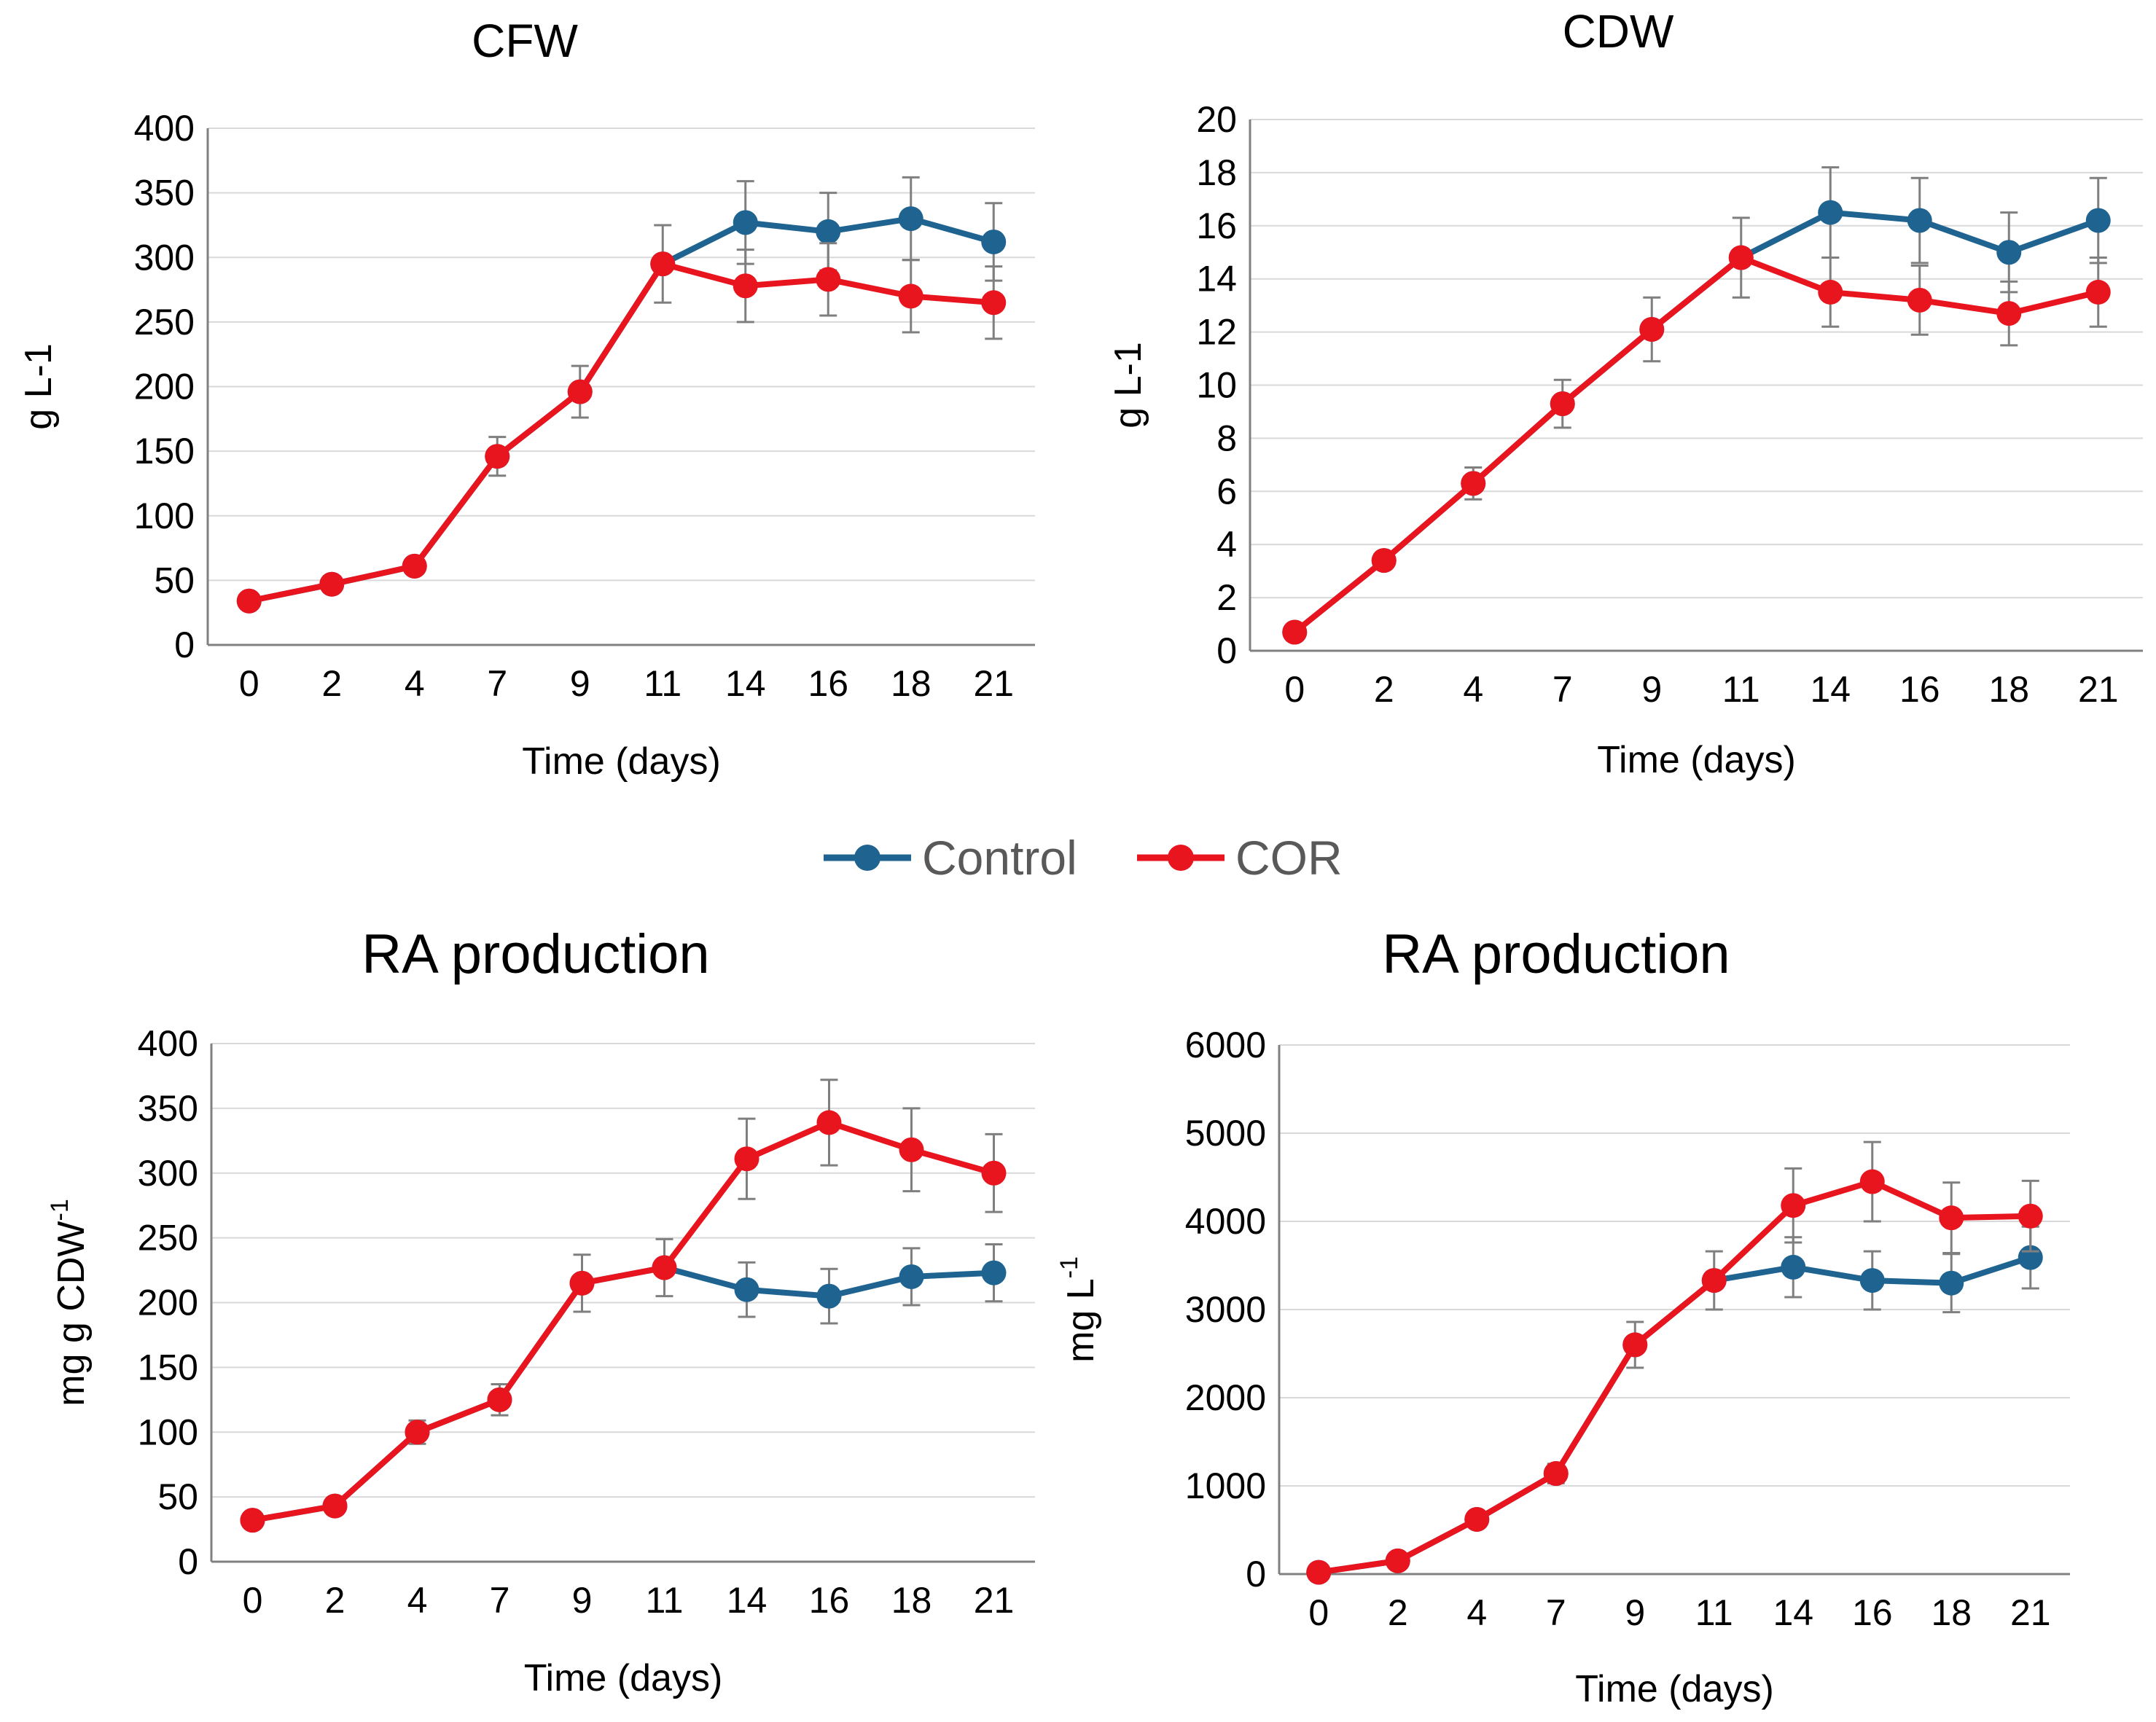 The image size is (2156, 1722). What do you see at coordinates (1069, 1267) in the screenshot?
I see `y-axis-title-superscript: -1` at bounding box center [1069, 1267].